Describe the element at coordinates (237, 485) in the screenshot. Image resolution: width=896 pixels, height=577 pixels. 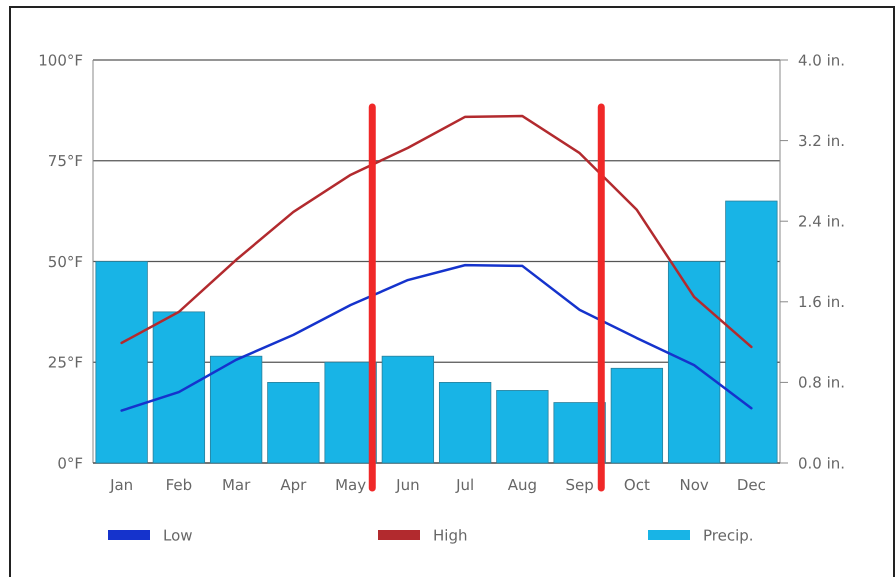
I see `x-tick-label: Mar` at that location.